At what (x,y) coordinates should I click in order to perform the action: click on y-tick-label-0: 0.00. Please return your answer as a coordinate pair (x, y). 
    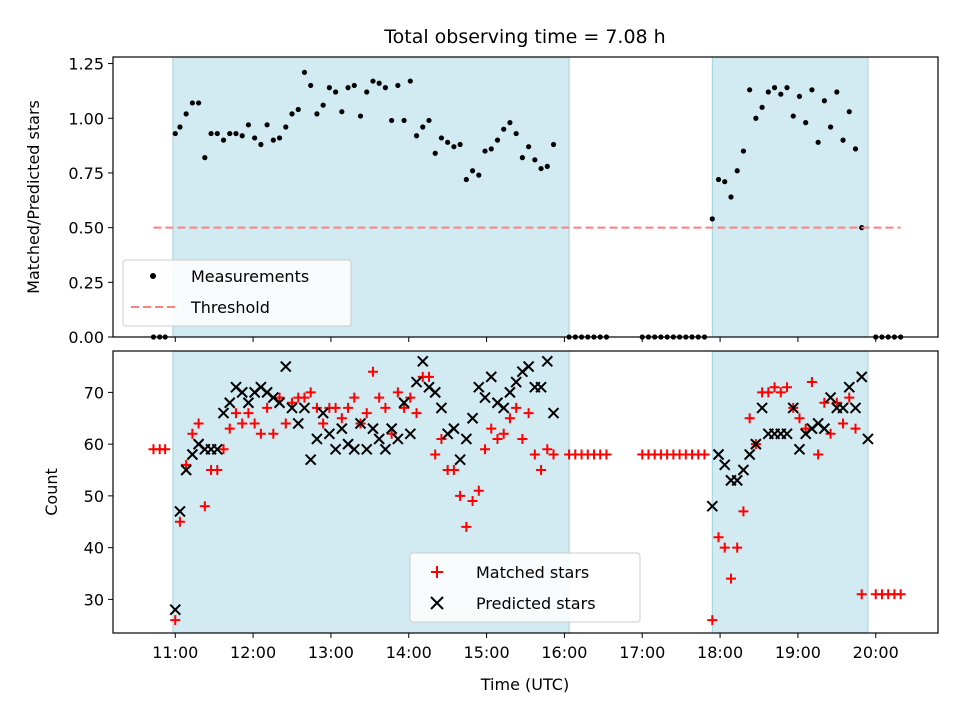
    Looking at the image, I should click on (86, 337).